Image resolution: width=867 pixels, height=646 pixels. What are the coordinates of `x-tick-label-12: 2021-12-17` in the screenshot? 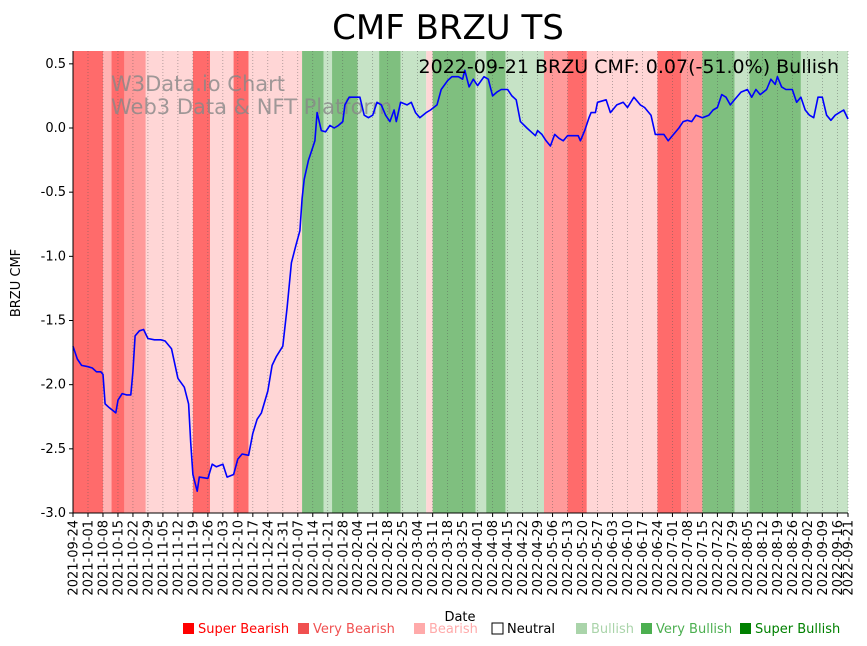 It's located at (253, 558).